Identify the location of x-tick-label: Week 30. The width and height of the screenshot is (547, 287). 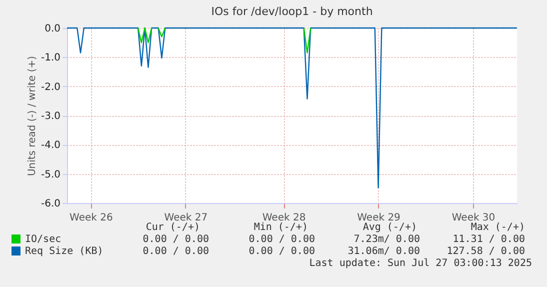
(474, 218).